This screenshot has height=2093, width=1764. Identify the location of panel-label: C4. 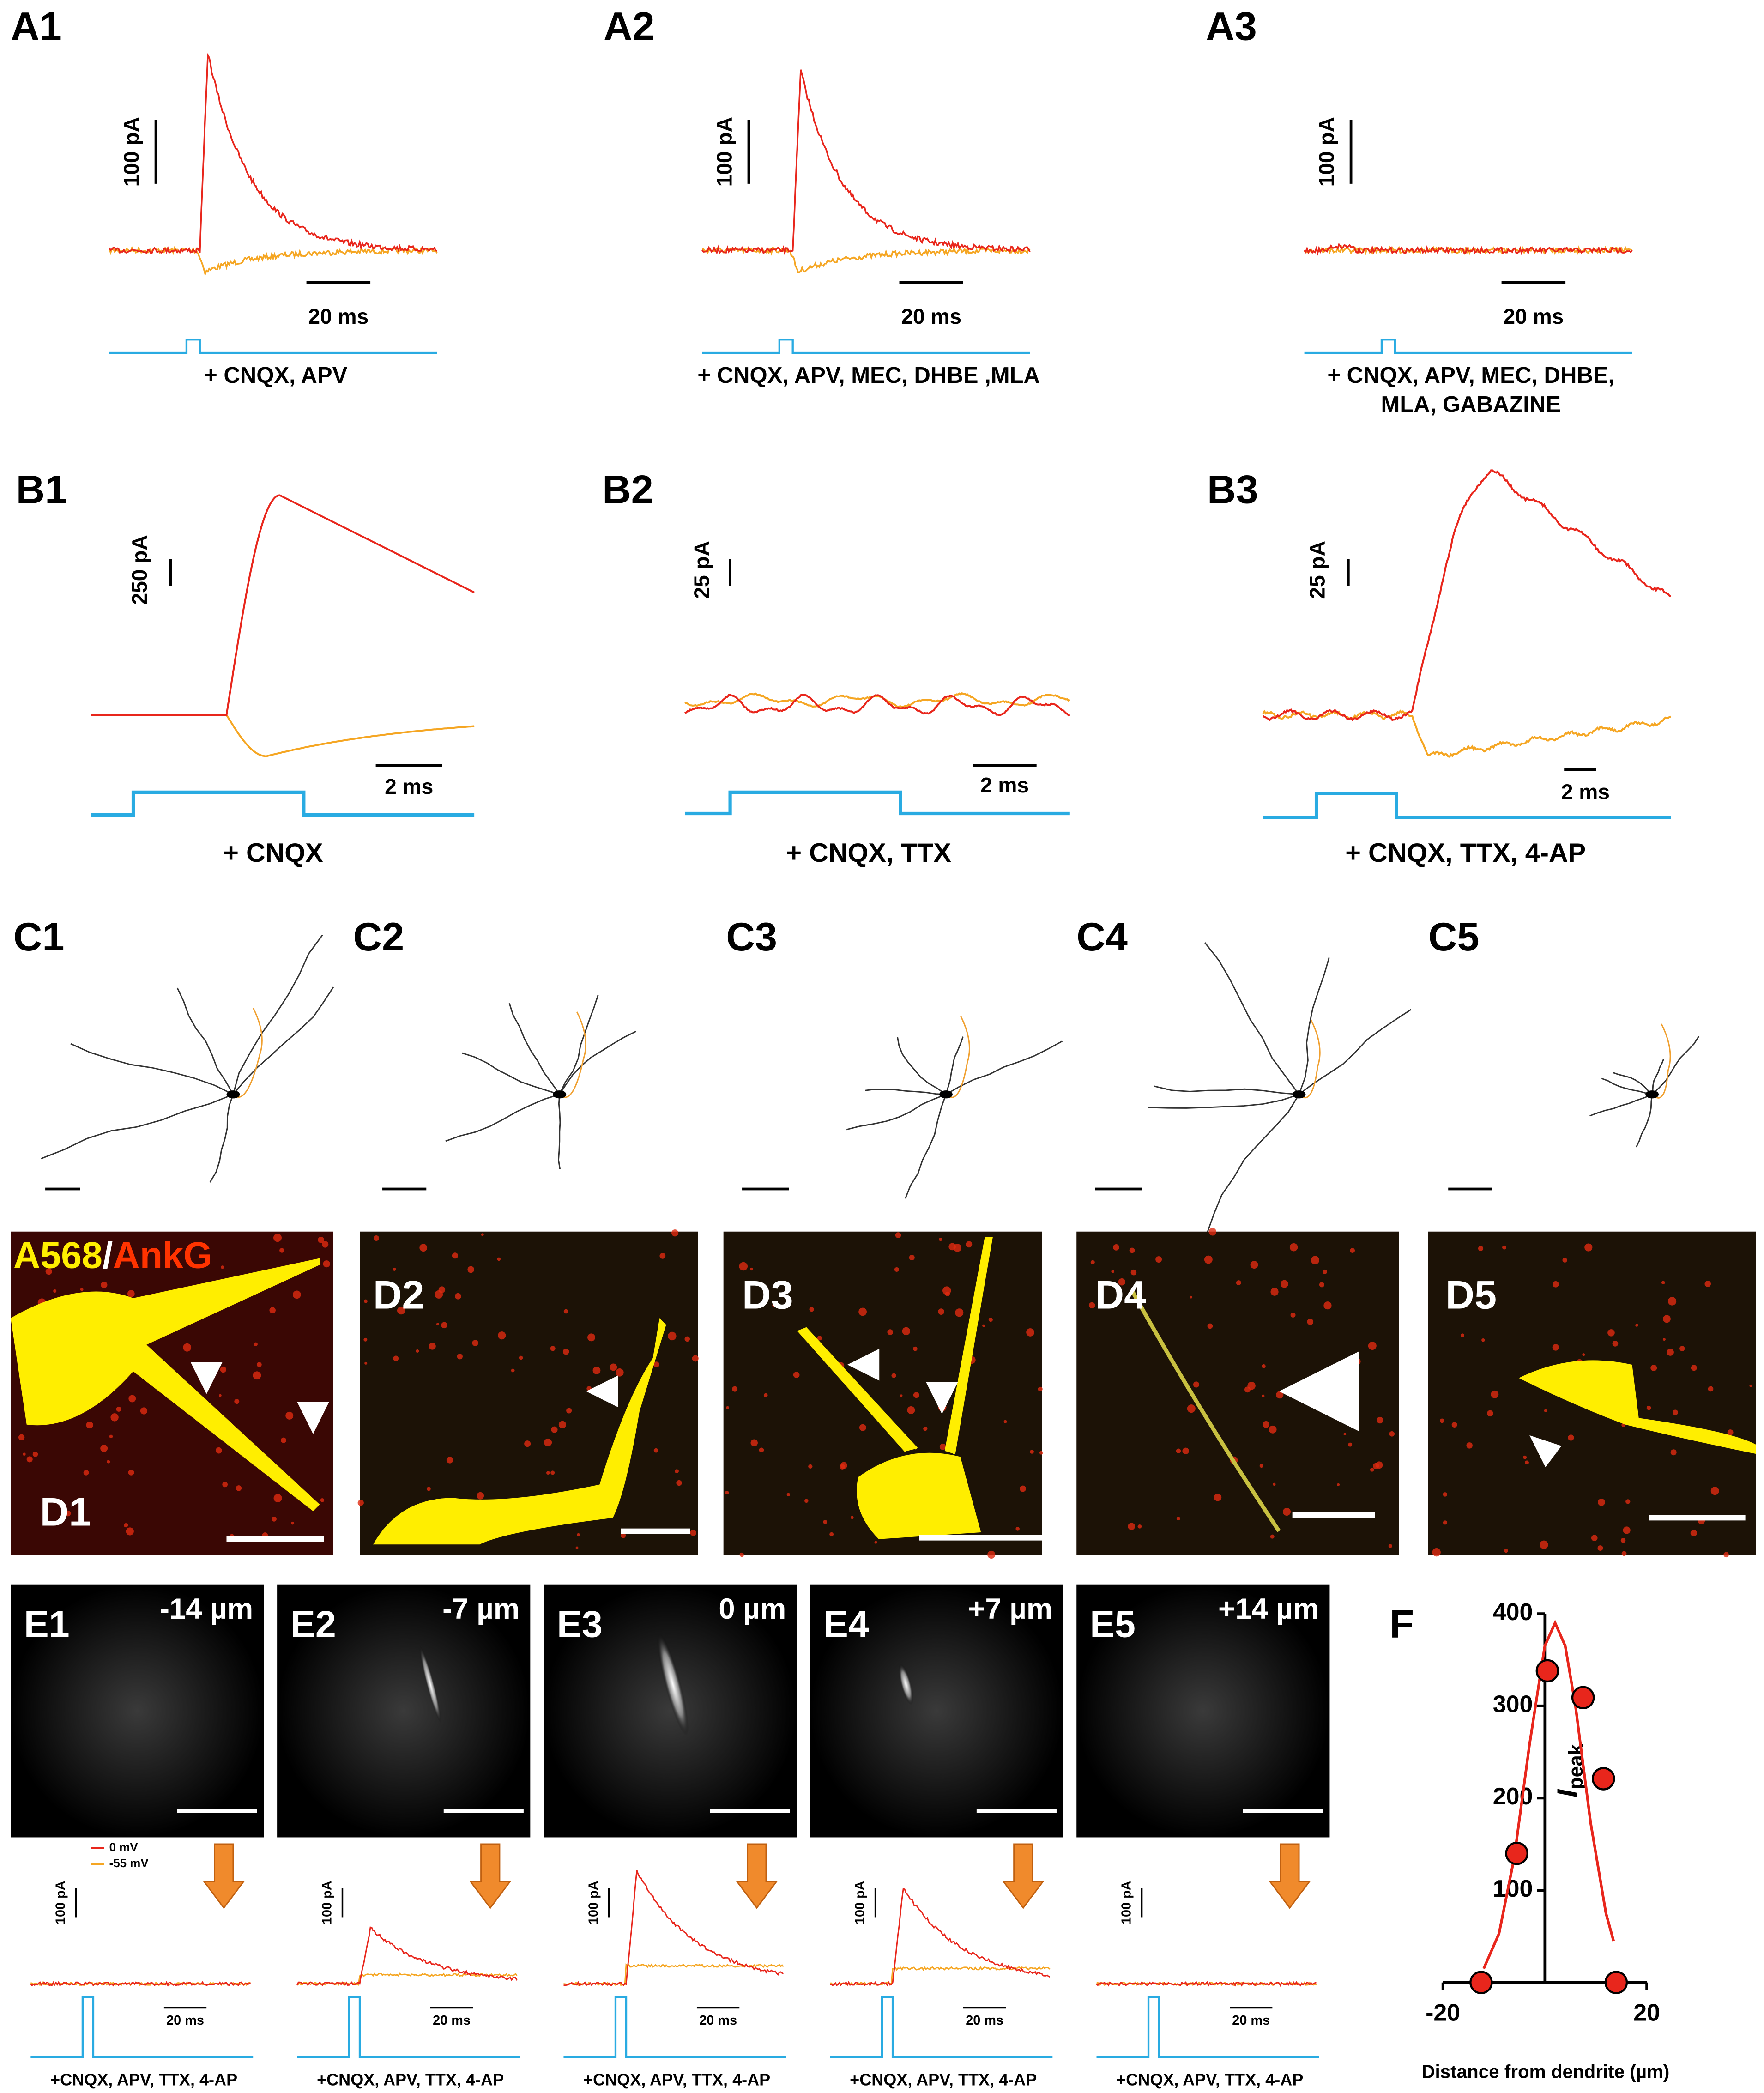
(1102, 937).